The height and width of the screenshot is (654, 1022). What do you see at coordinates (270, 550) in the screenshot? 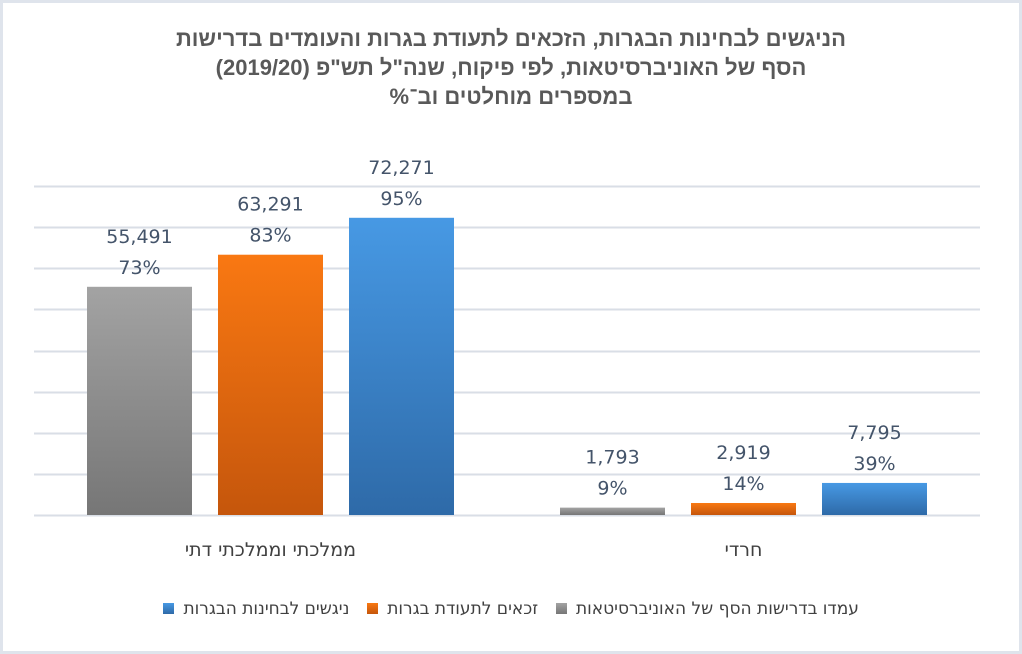
I see `category-label: ממלכתי וממלכתי דתי` at bounding box center [270, 550].